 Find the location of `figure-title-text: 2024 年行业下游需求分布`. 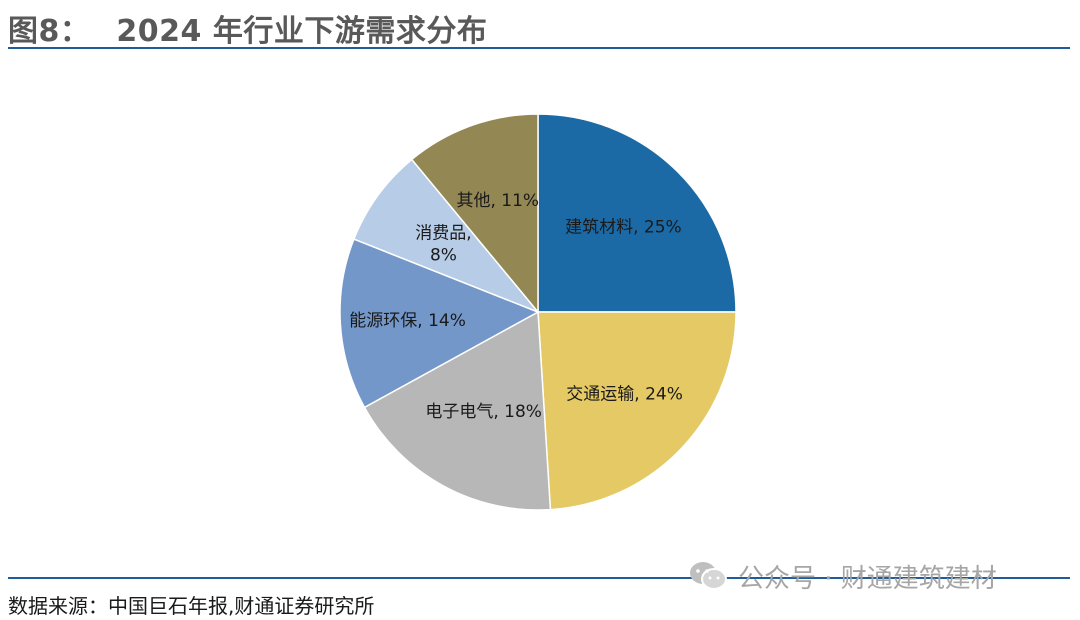

figure-title-text: 2024 年行业下游需求分布 is located at coordinates (302, 31).